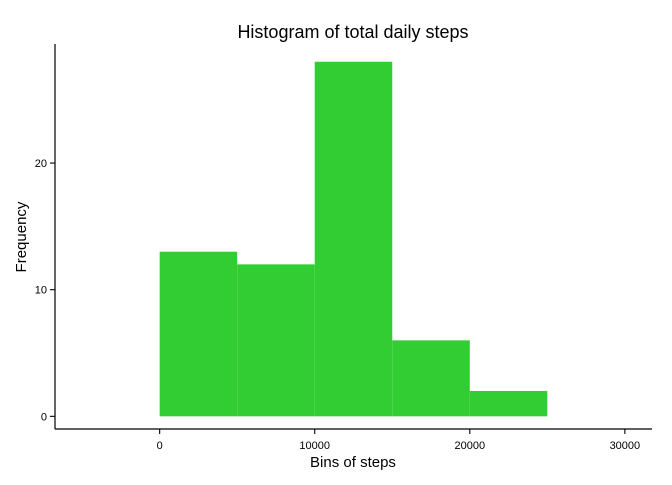  I want to click on x-axis-label: Bins of steps, so click(353, 462).